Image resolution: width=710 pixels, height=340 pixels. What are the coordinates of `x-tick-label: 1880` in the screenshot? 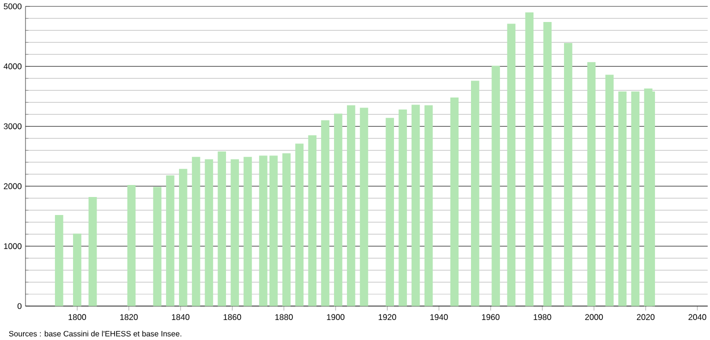 It's located at (284, 317).